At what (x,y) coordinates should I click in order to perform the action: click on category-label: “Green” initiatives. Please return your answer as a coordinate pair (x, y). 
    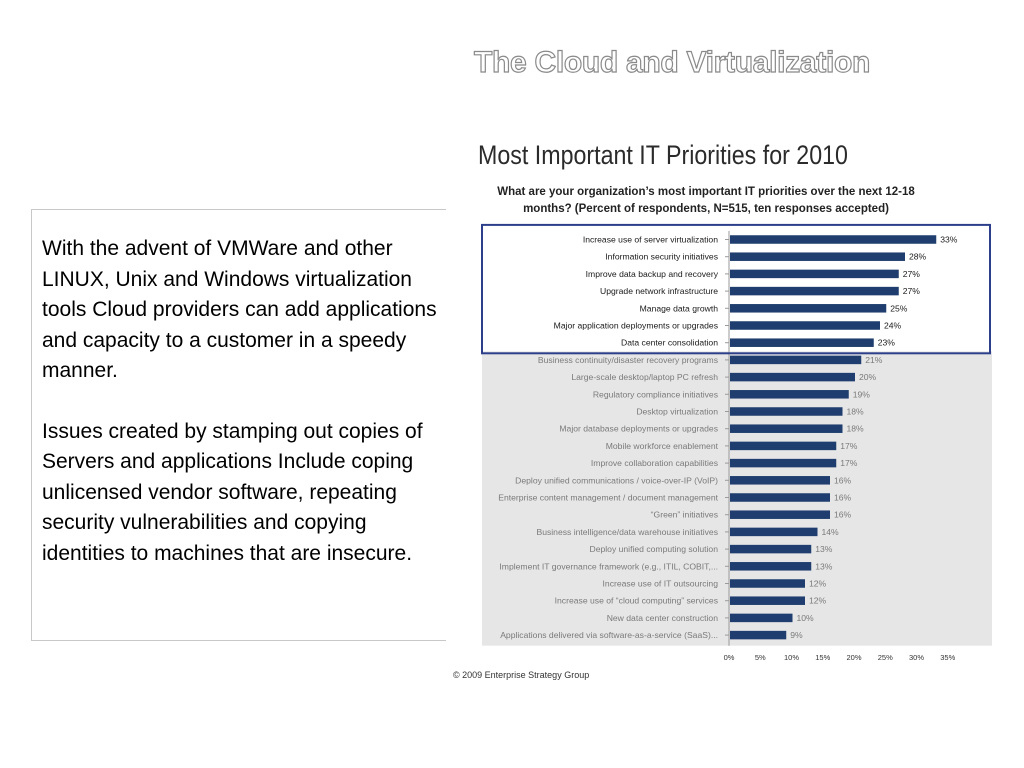
    Looking at the image, I should click on (684, 515).